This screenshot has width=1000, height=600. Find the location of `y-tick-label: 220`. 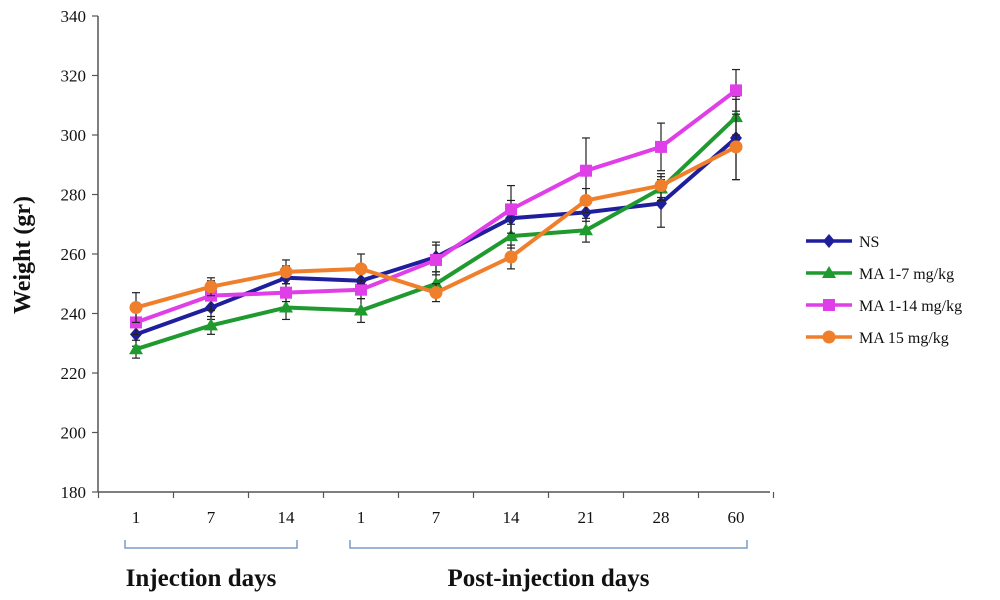

y-tick-label: 220 is located at coordinates (74, 373).